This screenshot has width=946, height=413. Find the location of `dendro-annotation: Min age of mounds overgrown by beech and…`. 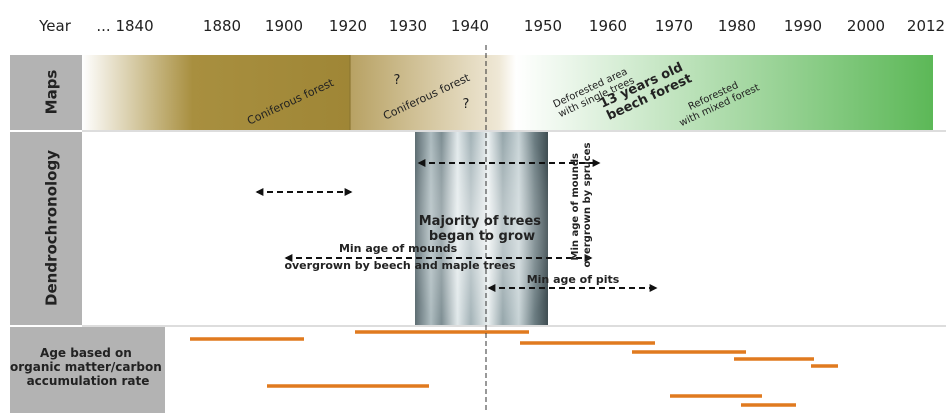

dendro-annotation: Min age of mounds overgrown by beech and… is located at coordinates (400, 257).